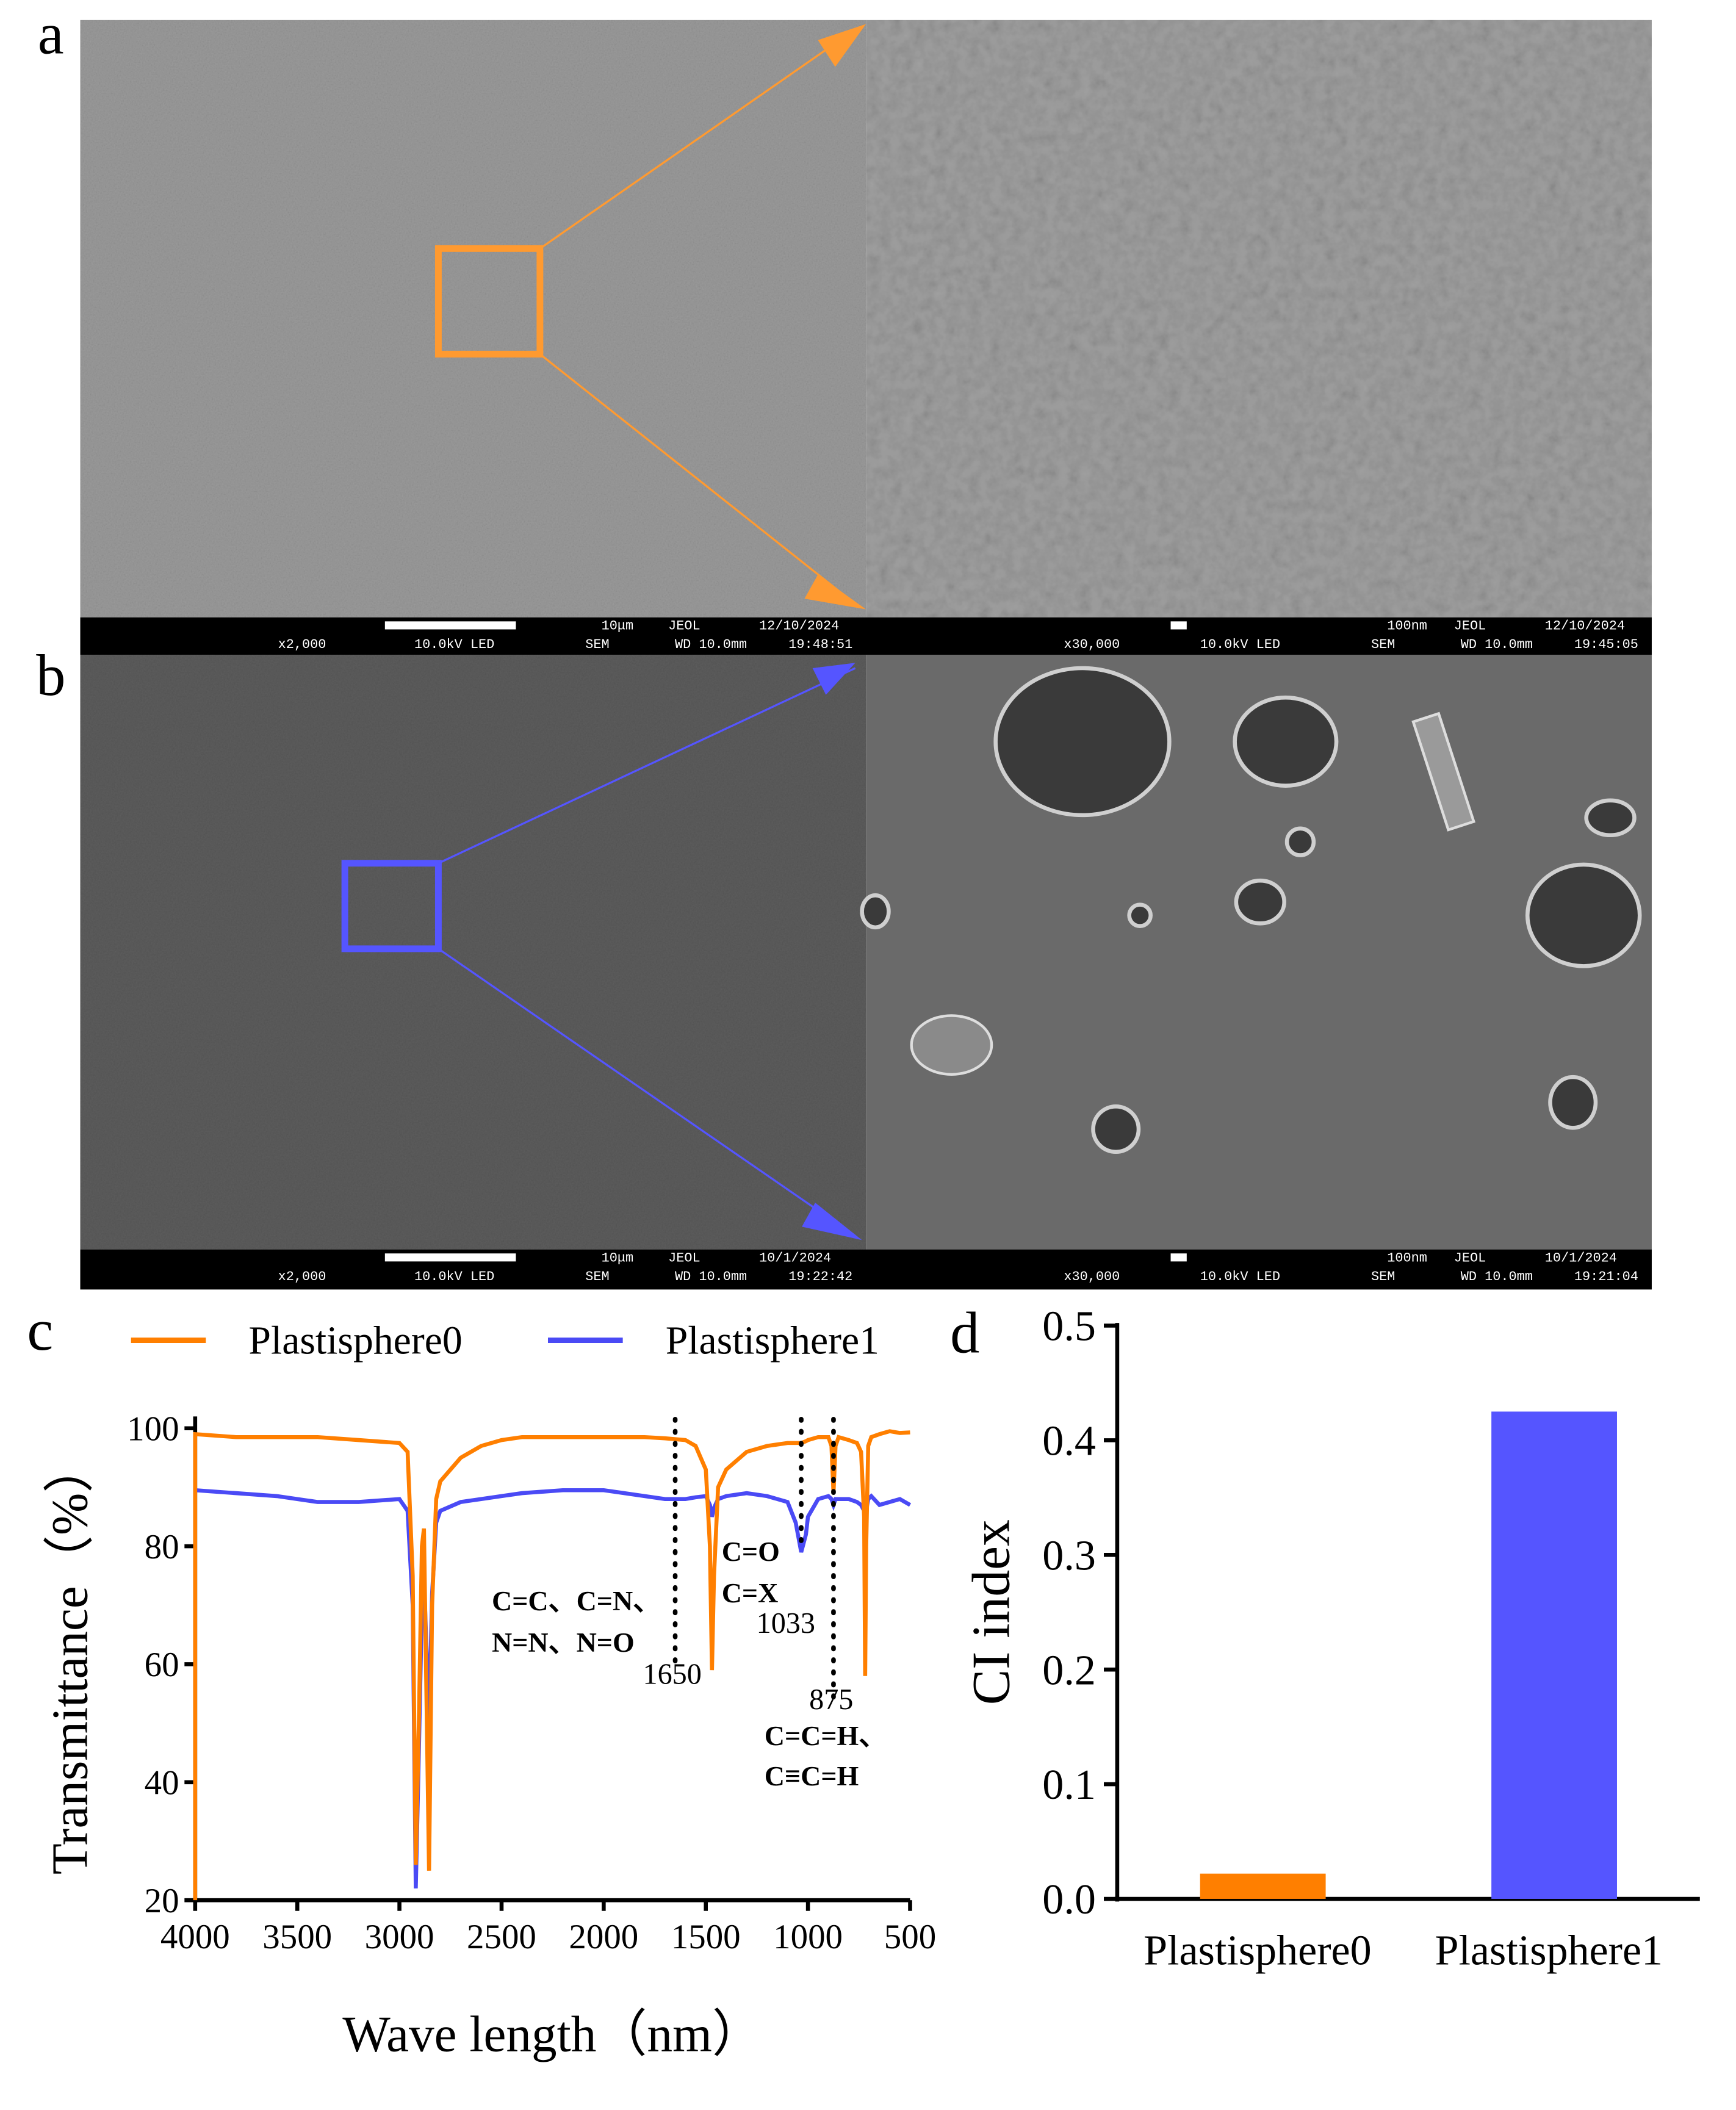  What do you see at coordinates (772, 1340) in the screenshot?
I see `legend-label: Plastisphere1` at bounding box center [772, 1340].